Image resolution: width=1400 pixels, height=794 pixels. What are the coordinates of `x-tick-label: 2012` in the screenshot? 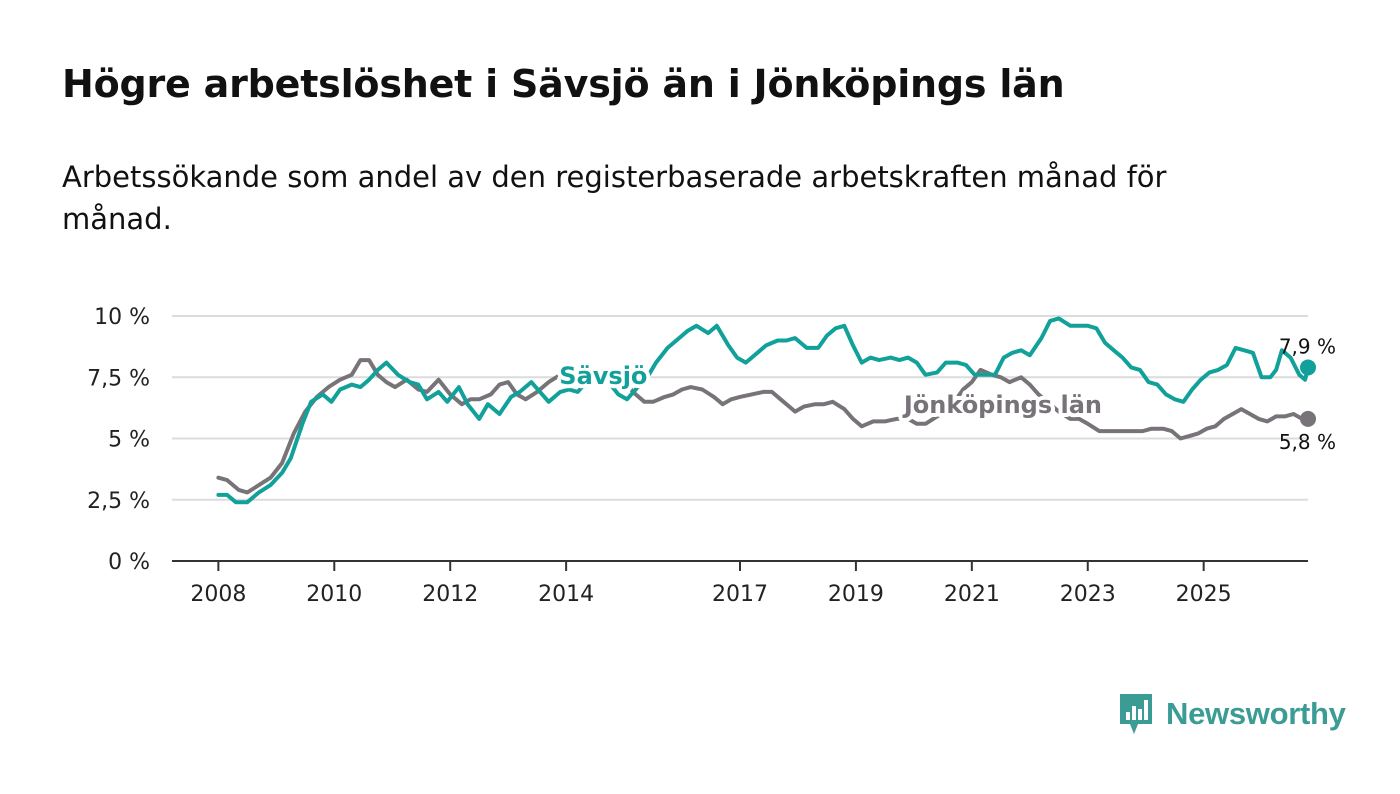 It's located at (450, 594).